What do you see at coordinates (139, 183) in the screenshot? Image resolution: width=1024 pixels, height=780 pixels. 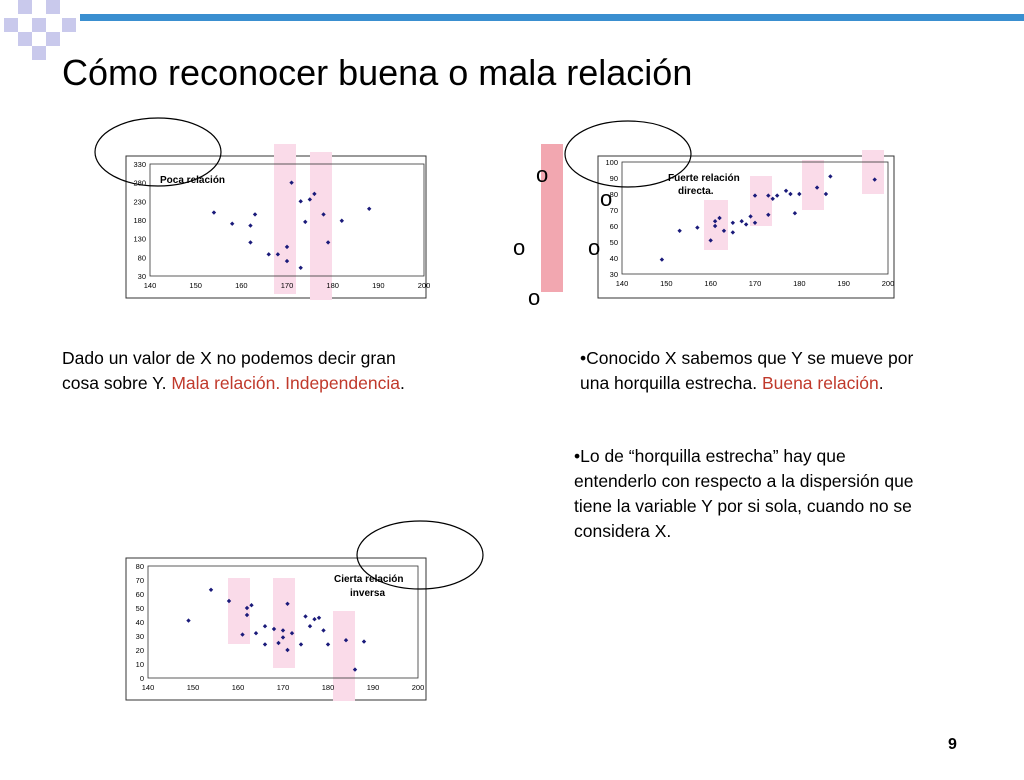 I see `y-tick-label: 280` at bounding box center [139, 183].